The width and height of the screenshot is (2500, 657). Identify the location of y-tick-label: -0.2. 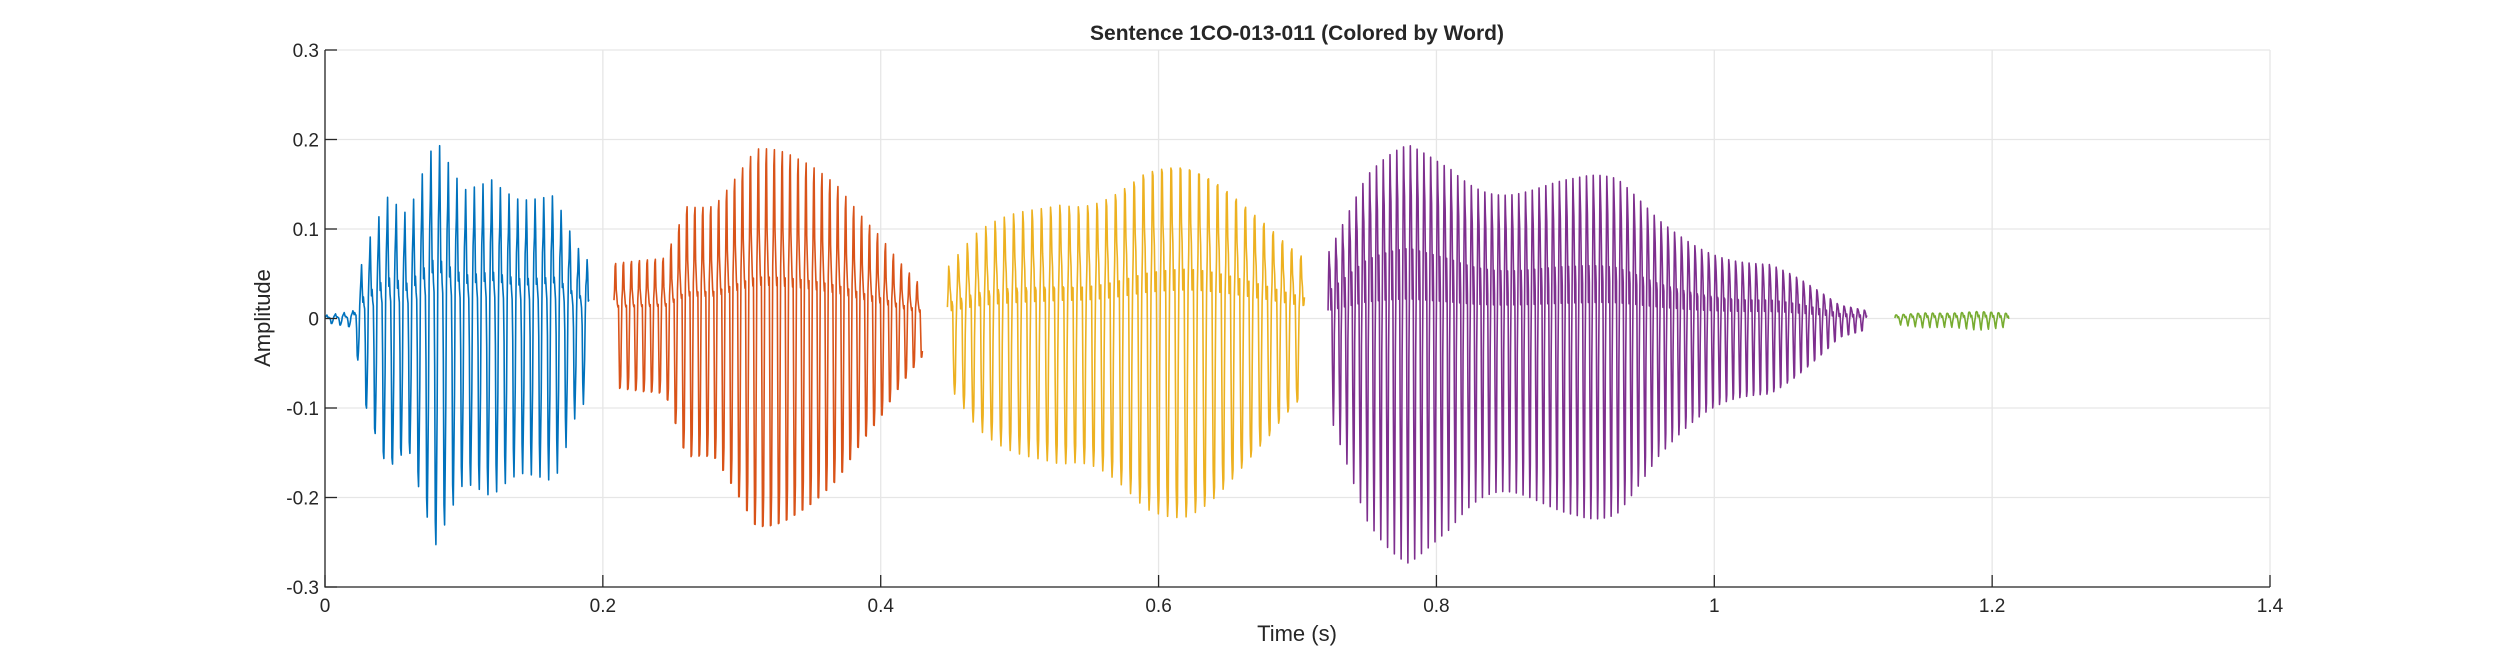
(302, 499).